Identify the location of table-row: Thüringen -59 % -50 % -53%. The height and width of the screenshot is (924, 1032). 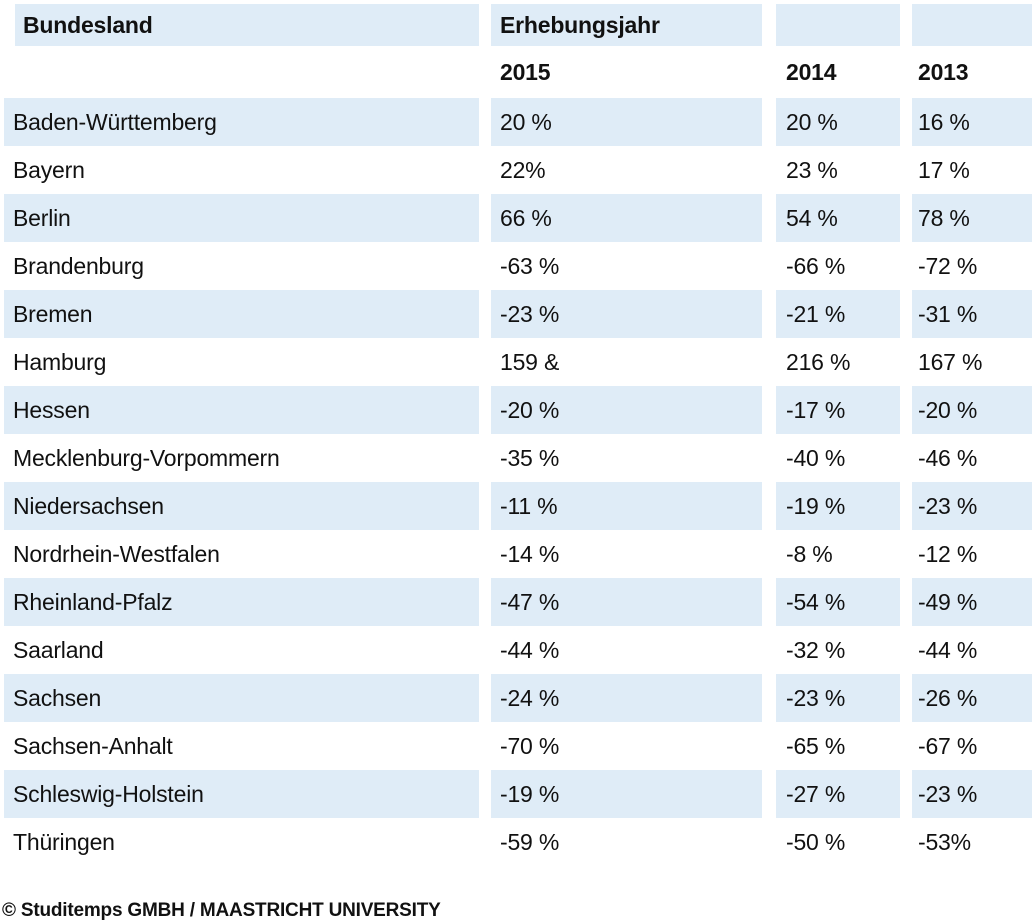
(516, 842).